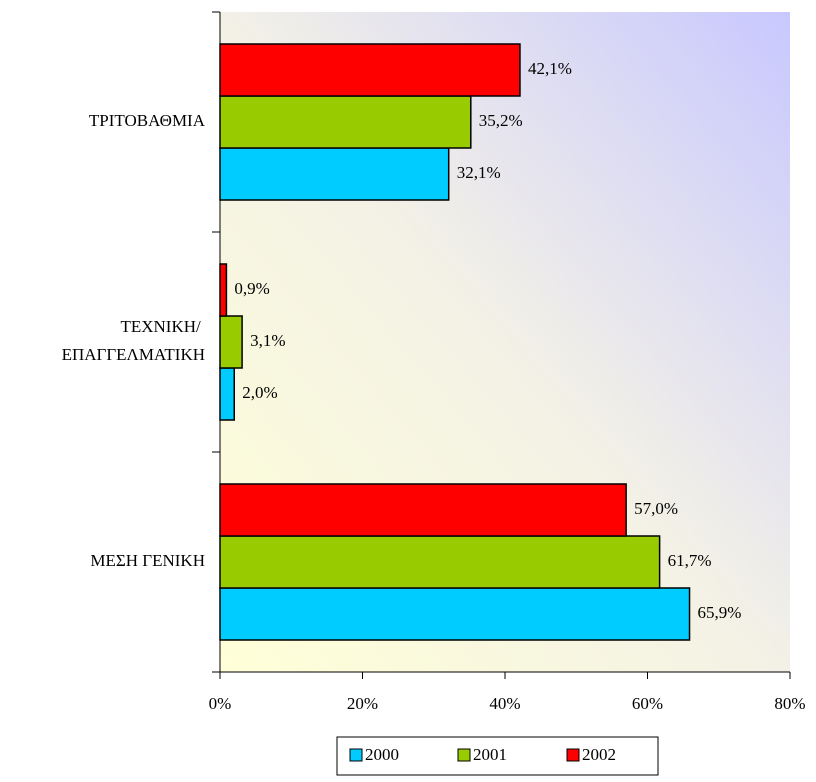 Image resolution: width=816 pixels, height=782 pixels. Describe the element at coordinates (789, 703) in the screenshot. I see `x-tick-label: 80%` at that location.